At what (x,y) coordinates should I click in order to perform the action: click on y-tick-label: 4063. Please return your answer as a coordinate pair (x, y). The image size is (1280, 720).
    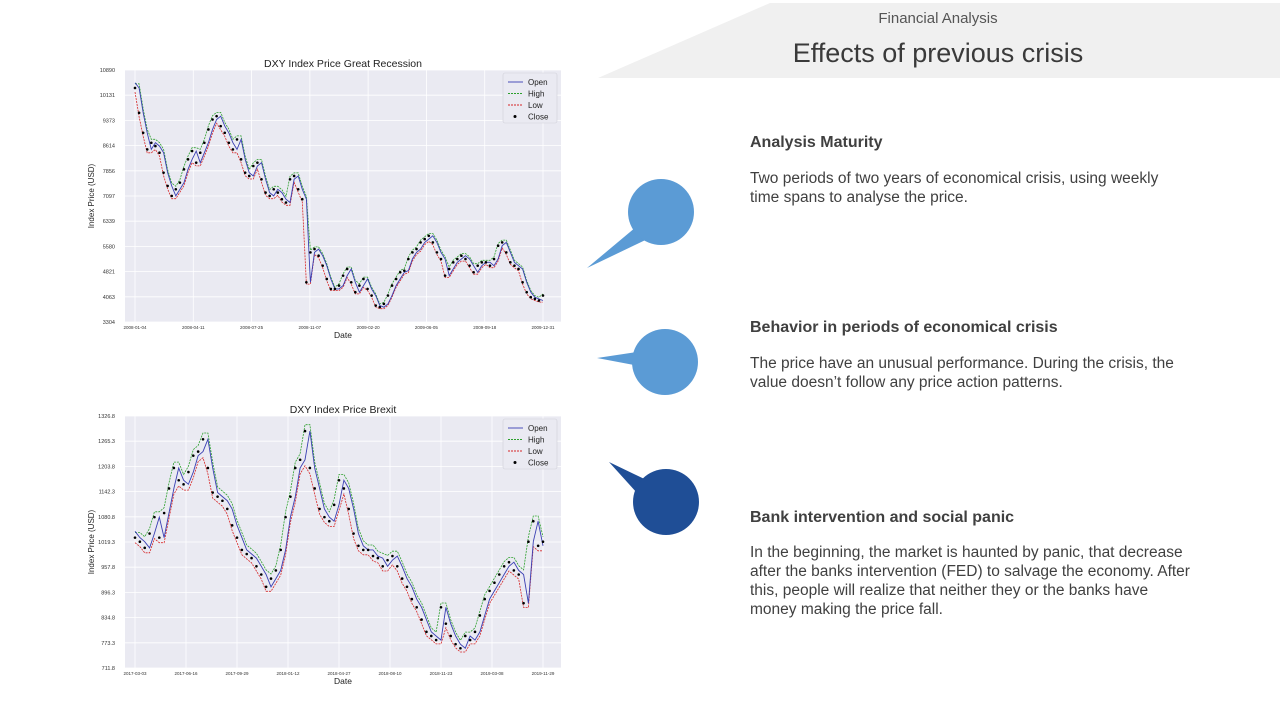
    Looking at the image, I should click on (109, 298).